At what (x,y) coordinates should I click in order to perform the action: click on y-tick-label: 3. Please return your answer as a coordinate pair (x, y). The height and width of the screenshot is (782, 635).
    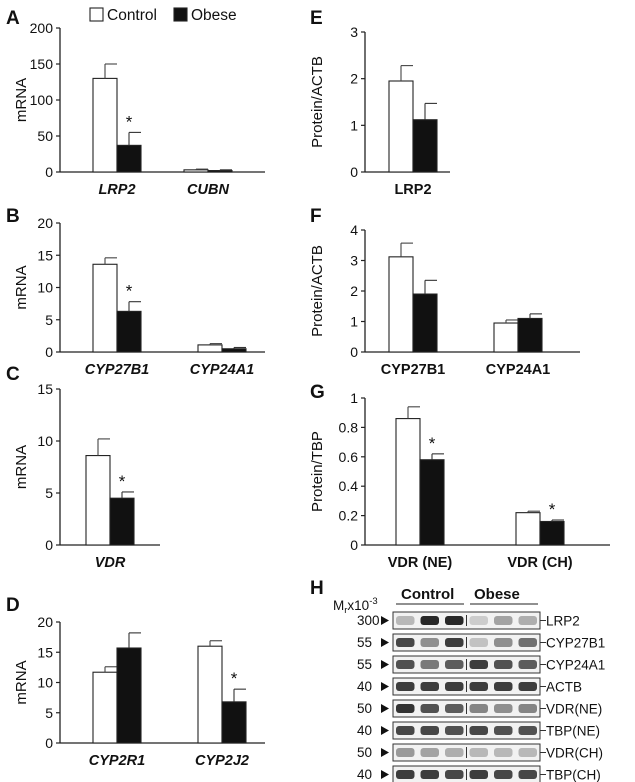
    Looking at the image, I should click on (354, 32).